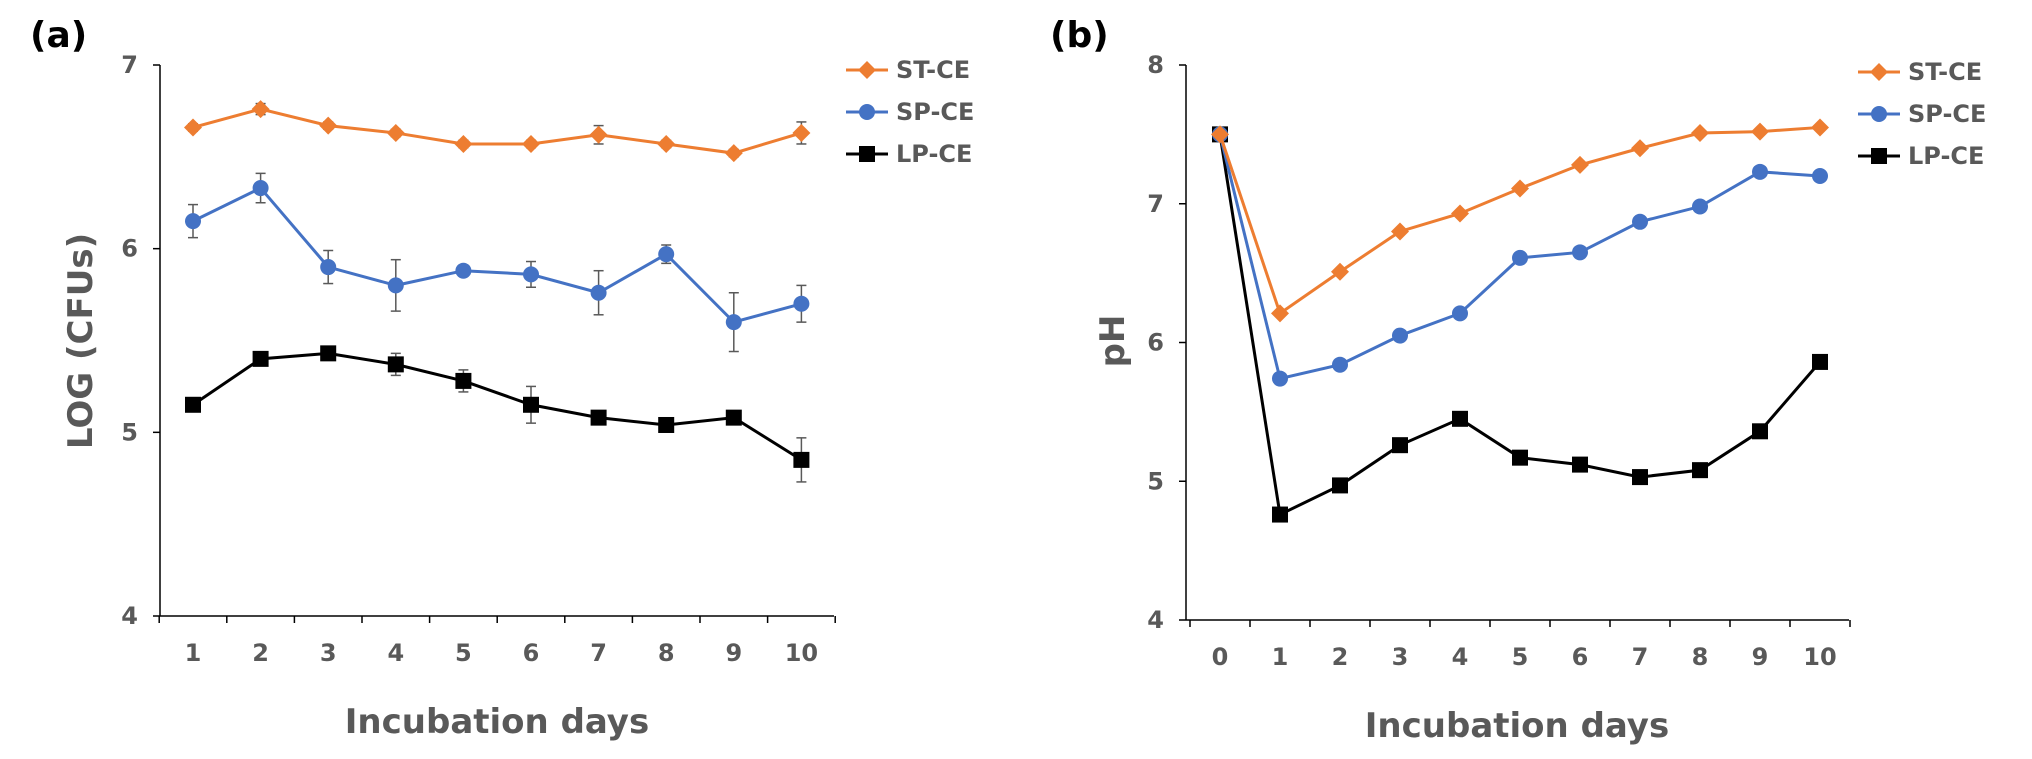  Describe the element at coordinates (1079, 35) in the screenshot. I see `panel-label: (b)` at that location.